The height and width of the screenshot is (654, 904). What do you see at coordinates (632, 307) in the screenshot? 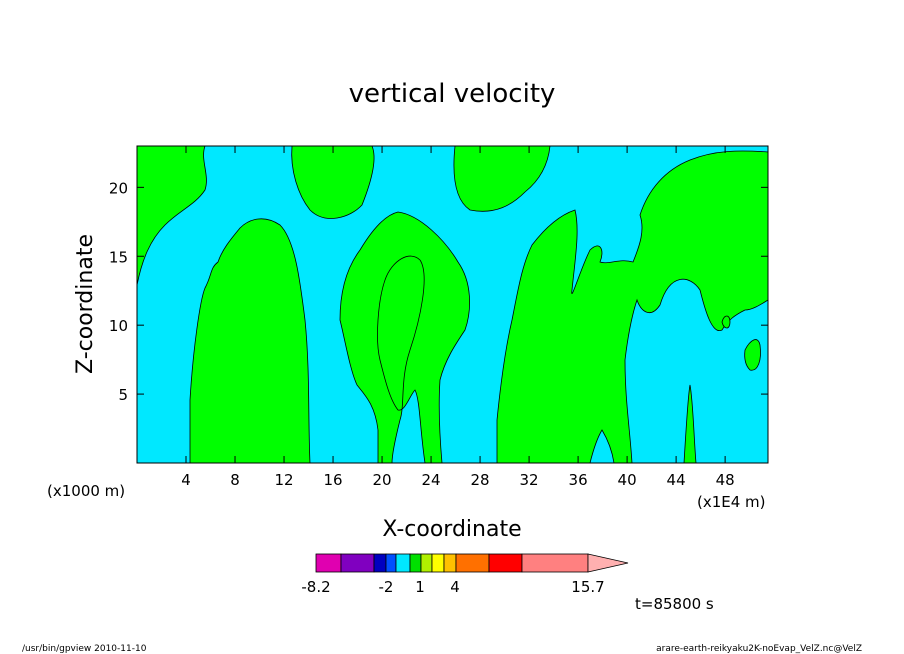
I see `green-region-right-large` at bounding box center [632, 307].